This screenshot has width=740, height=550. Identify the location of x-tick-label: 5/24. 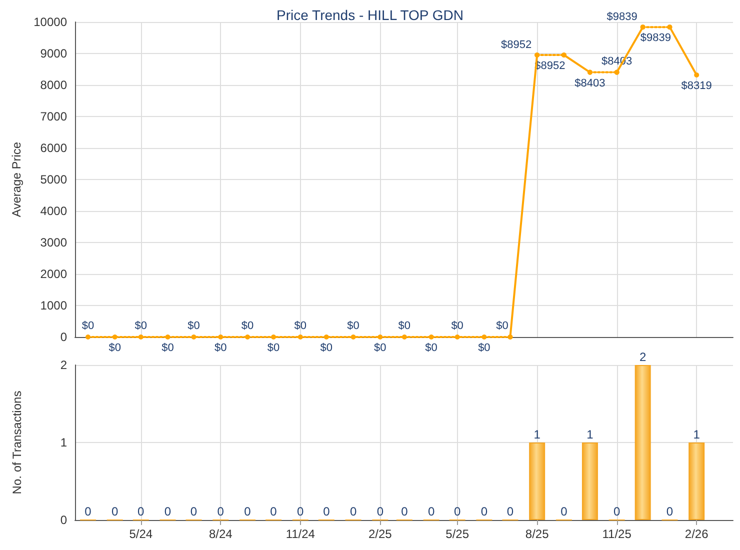
(141, 534).